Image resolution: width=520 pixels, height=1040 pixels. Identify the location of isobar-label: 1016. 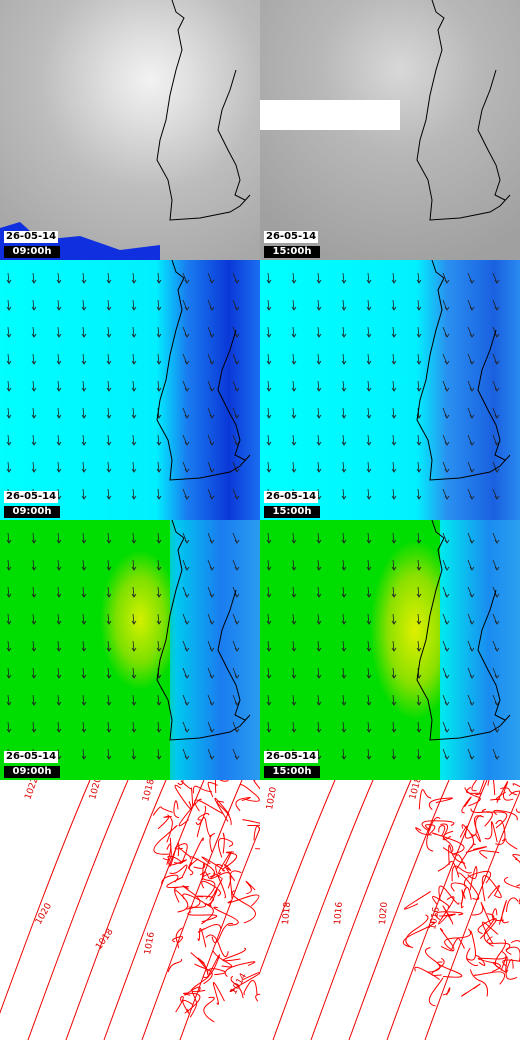
(339, 913).